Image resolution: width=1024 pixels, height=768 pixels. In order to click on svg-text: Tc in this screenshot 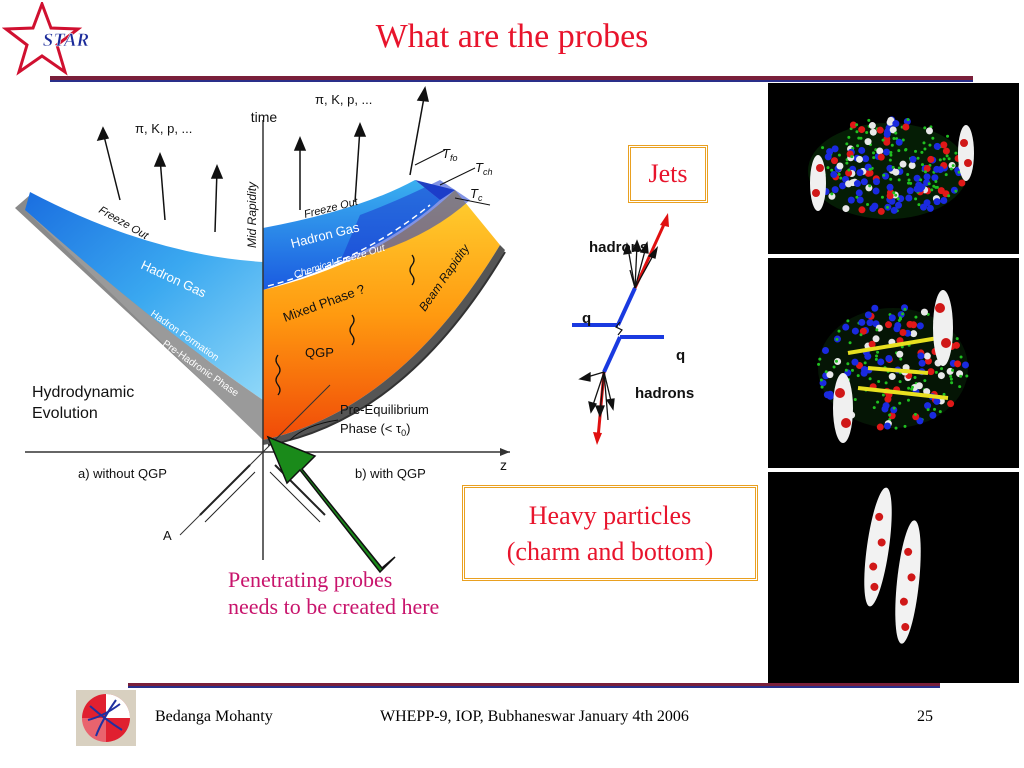, I will do `click(476, 194)`.